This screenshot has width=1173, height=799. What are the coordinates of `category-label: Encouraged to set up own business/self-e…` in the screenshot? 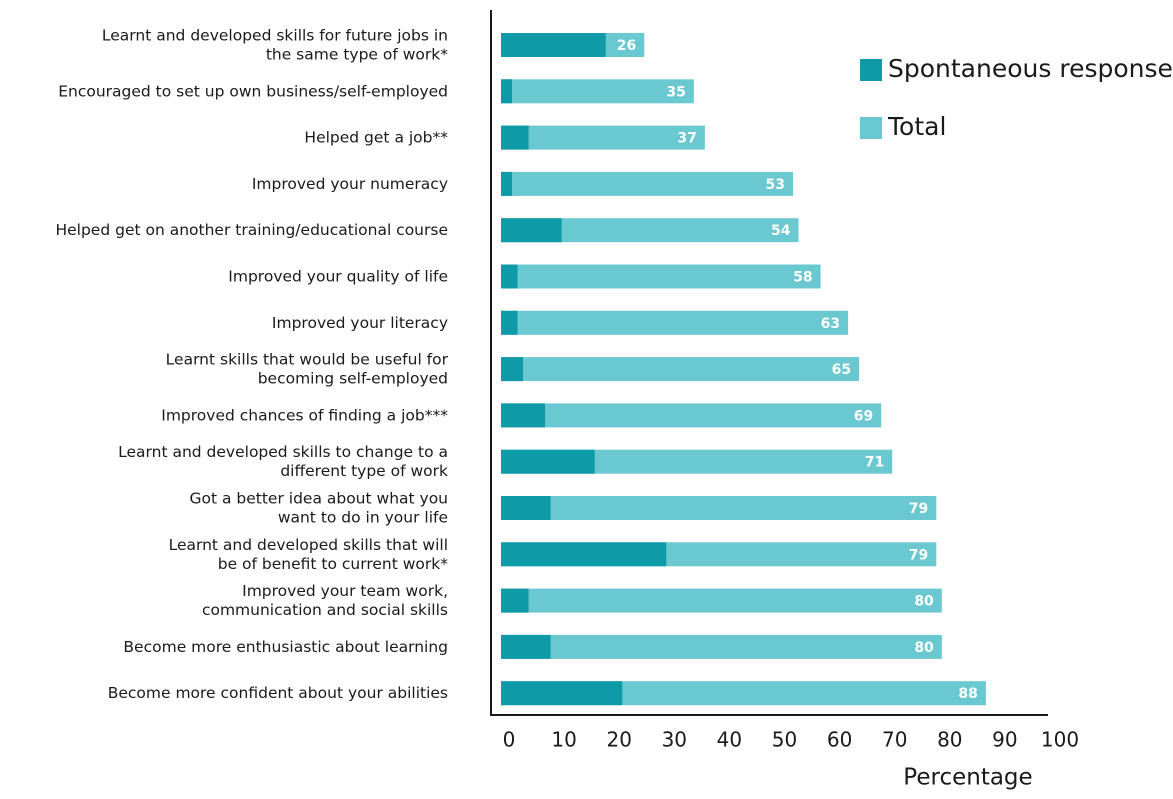 It's located at (253, 91).